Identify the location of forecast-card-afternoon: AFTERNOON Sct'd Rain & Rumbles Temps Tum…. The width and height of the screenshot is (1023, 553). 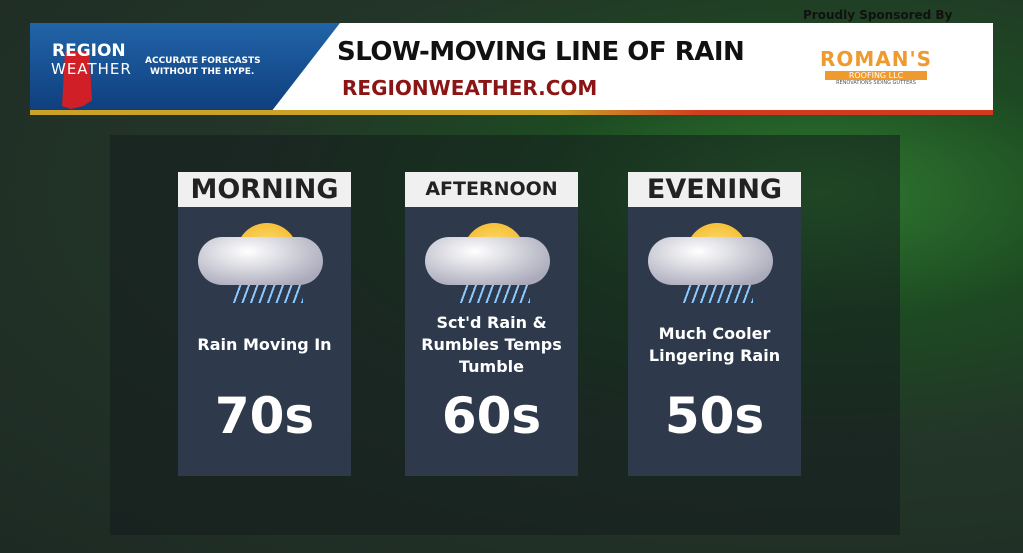
(491, 324).